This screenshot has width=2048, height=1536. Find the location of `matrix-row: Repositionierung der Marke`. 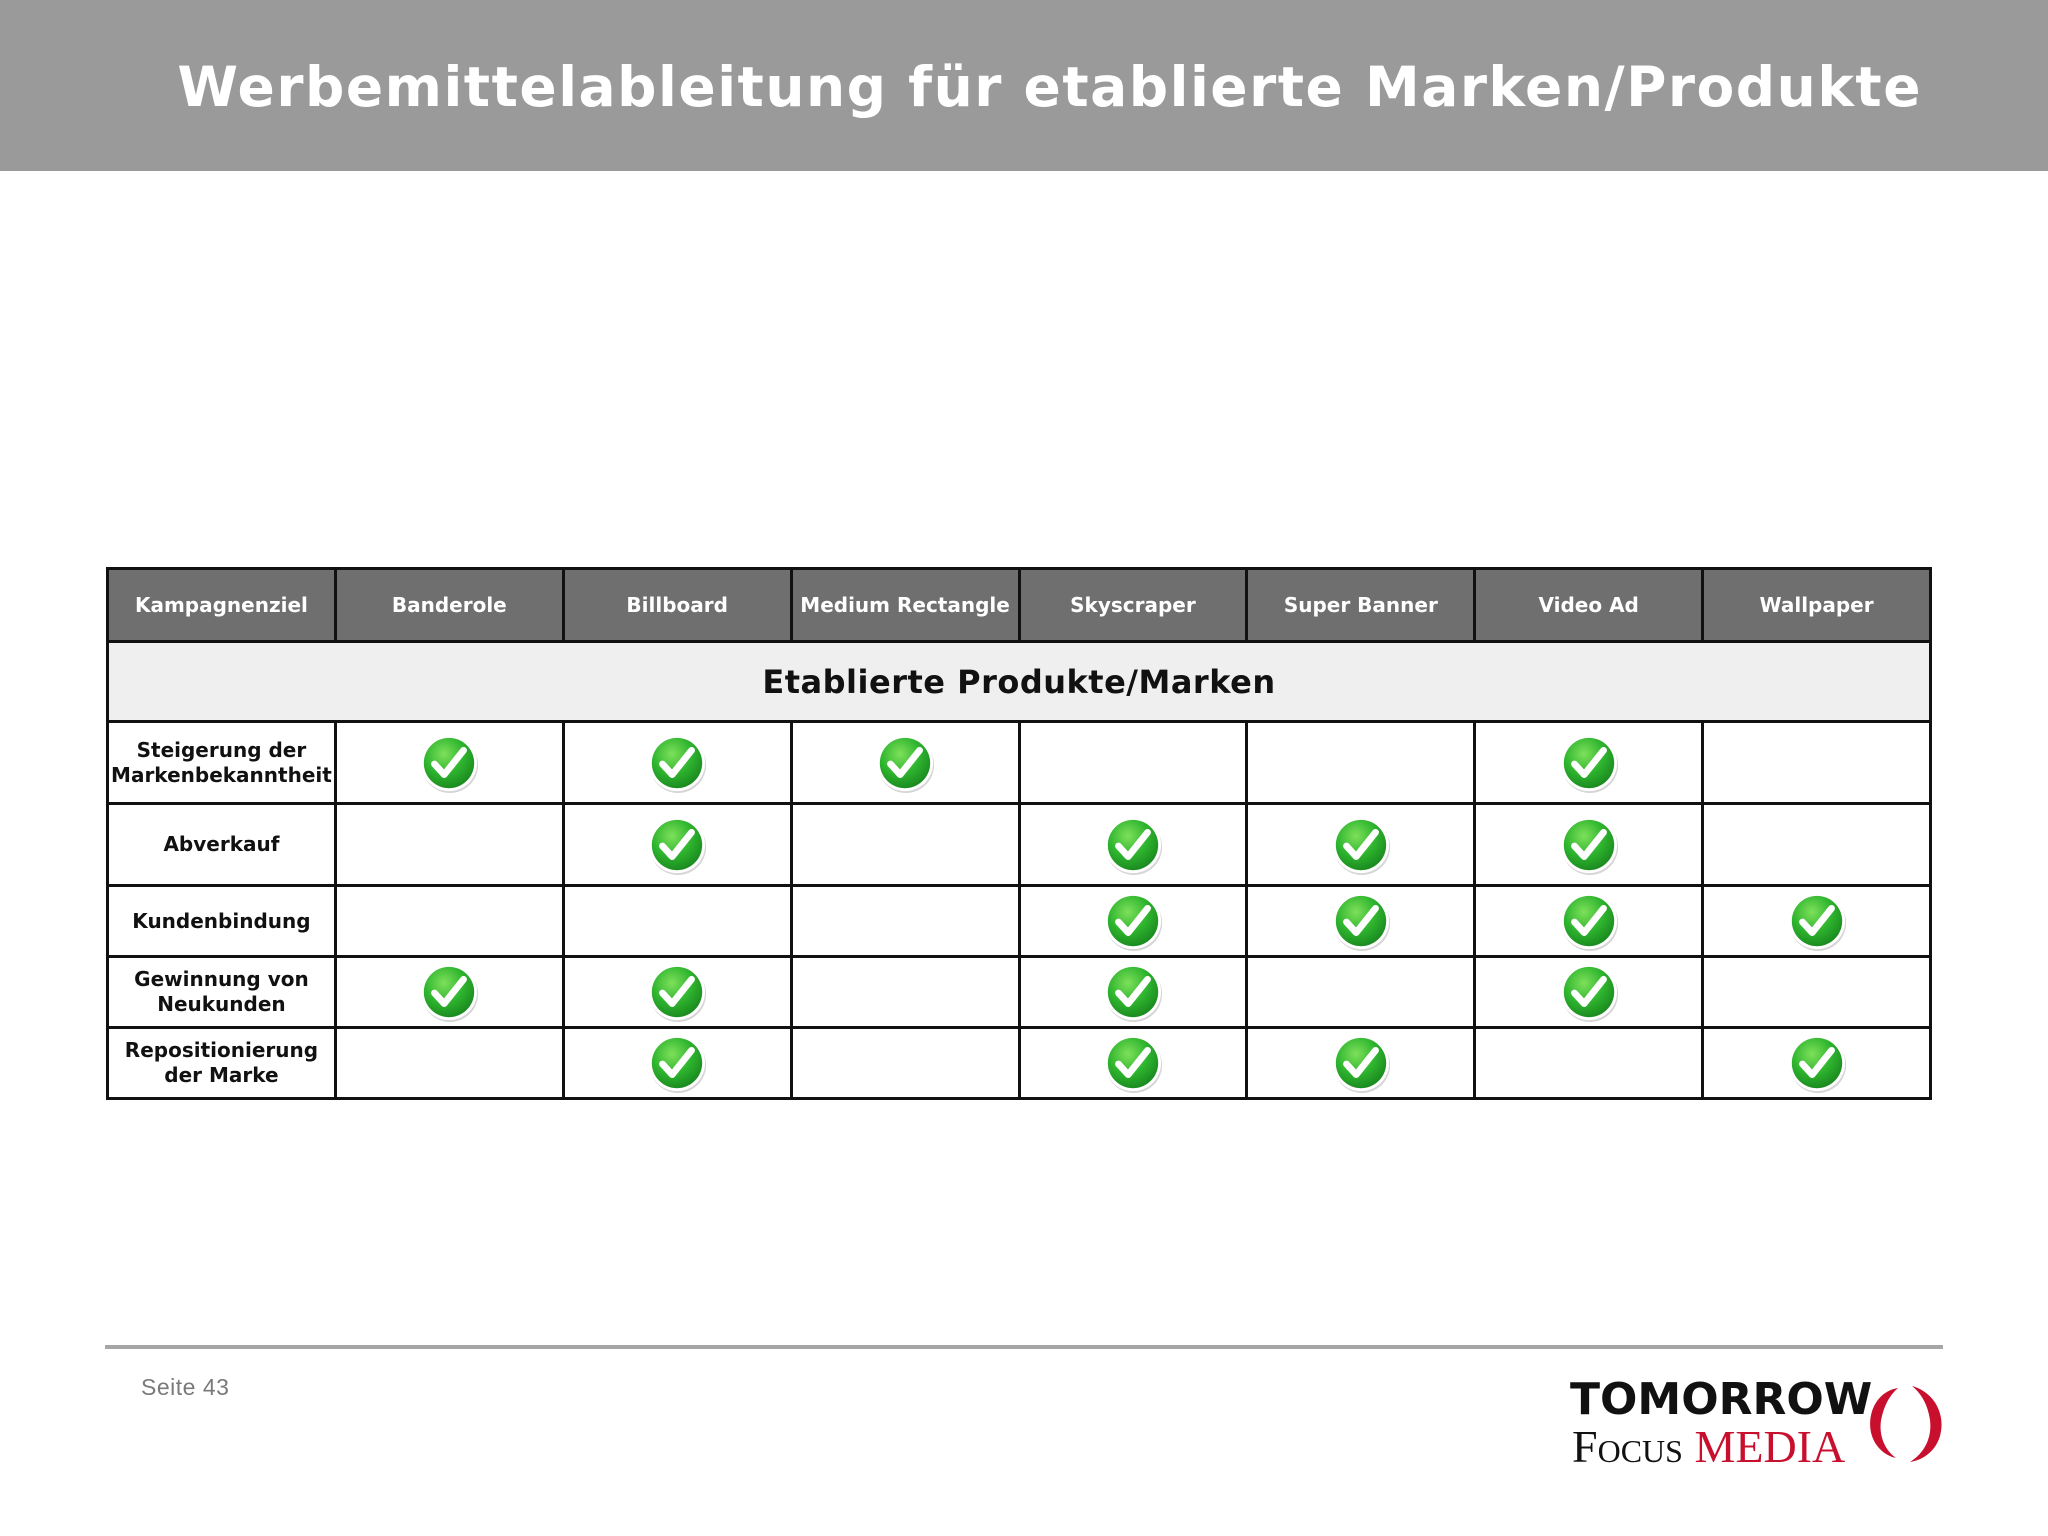

matrix-row: Repositionierung der Marke is located at coordinates (1019, 1063).